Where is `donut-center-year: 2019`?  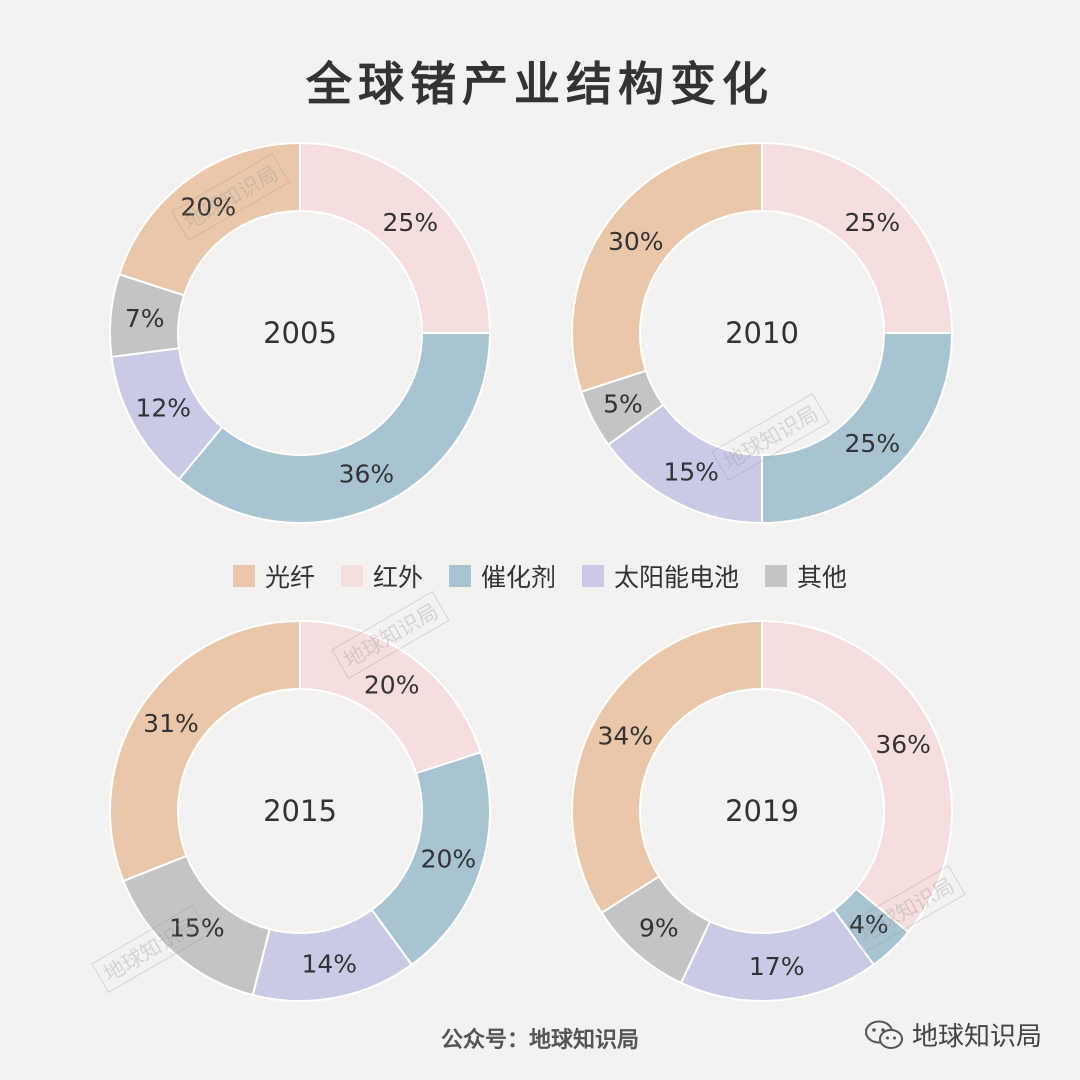
donut-center-year: 2019 is located at coordinates (762, 811).